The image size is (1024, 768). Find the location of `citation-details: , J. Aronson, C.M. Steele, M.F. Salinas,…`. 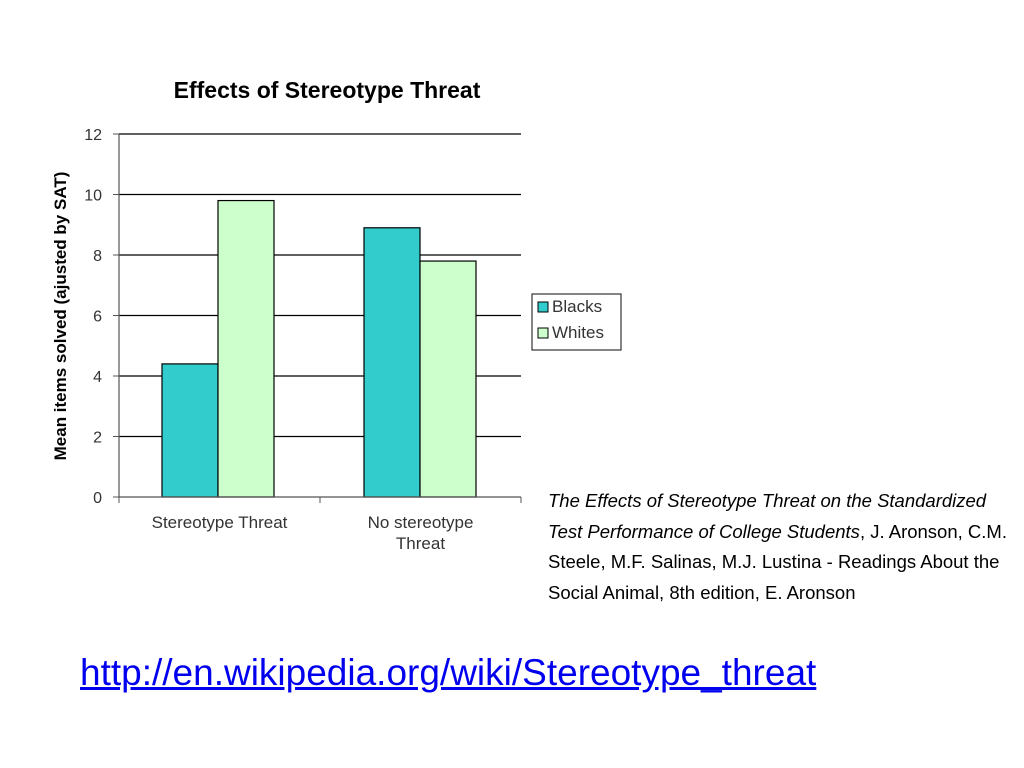

citation-details: , J. Aronson, C.M. Steele, M.F. Salinas,… is located at coordinates (777, 561).